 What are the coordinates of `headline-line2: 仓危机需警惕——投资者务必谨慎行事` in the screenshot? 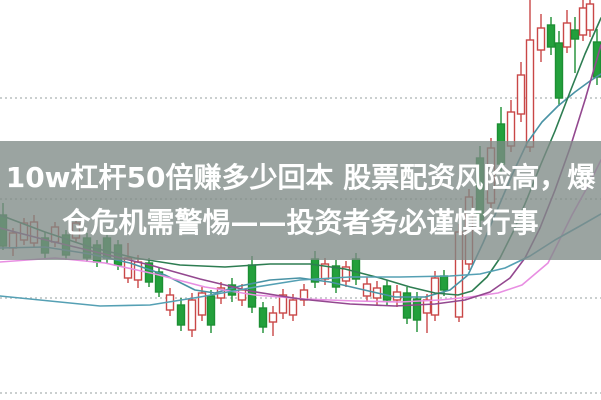 It's located at (300, 222).